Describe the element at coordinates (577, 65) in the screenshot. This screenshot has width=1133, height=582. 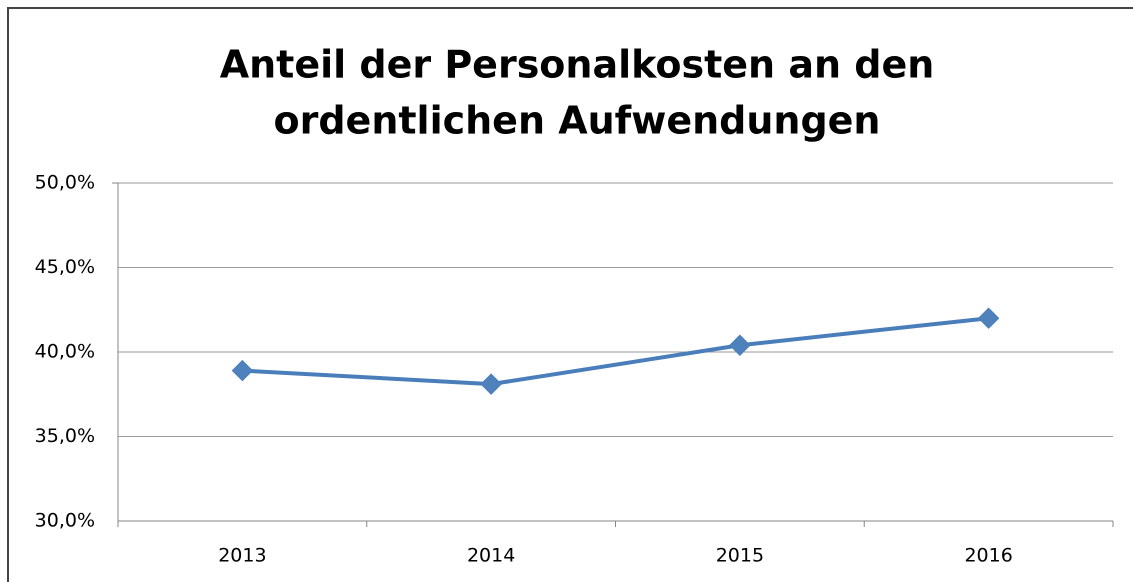
I see `chart-title: Anteil der Personalkosten an den` at that location.